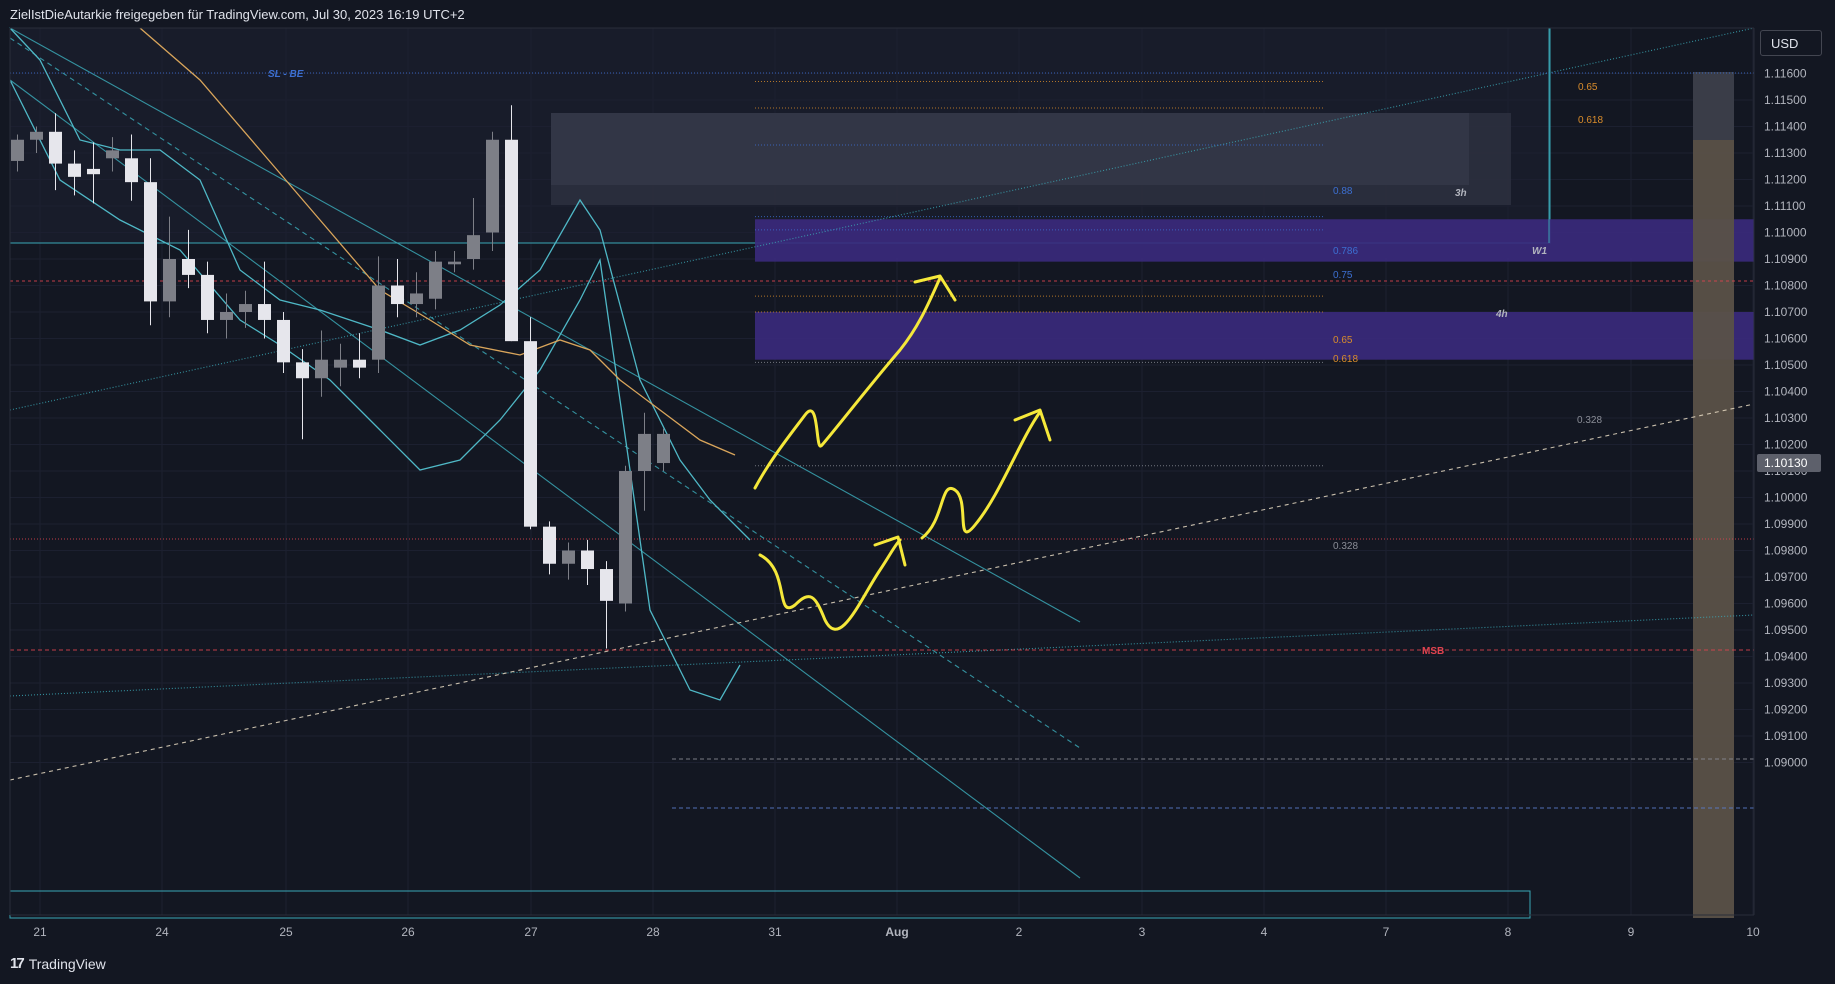  I want to click on time-tick-label: 10, so click(1753, 932).